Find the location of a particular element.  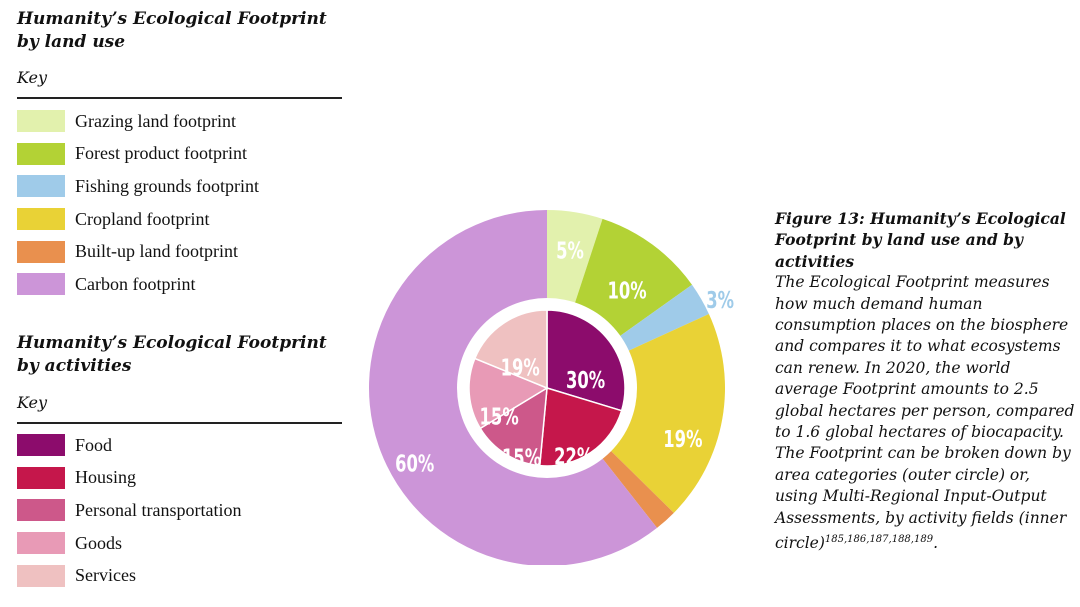

inner-slice-goods is located at coordinates (508, 393).